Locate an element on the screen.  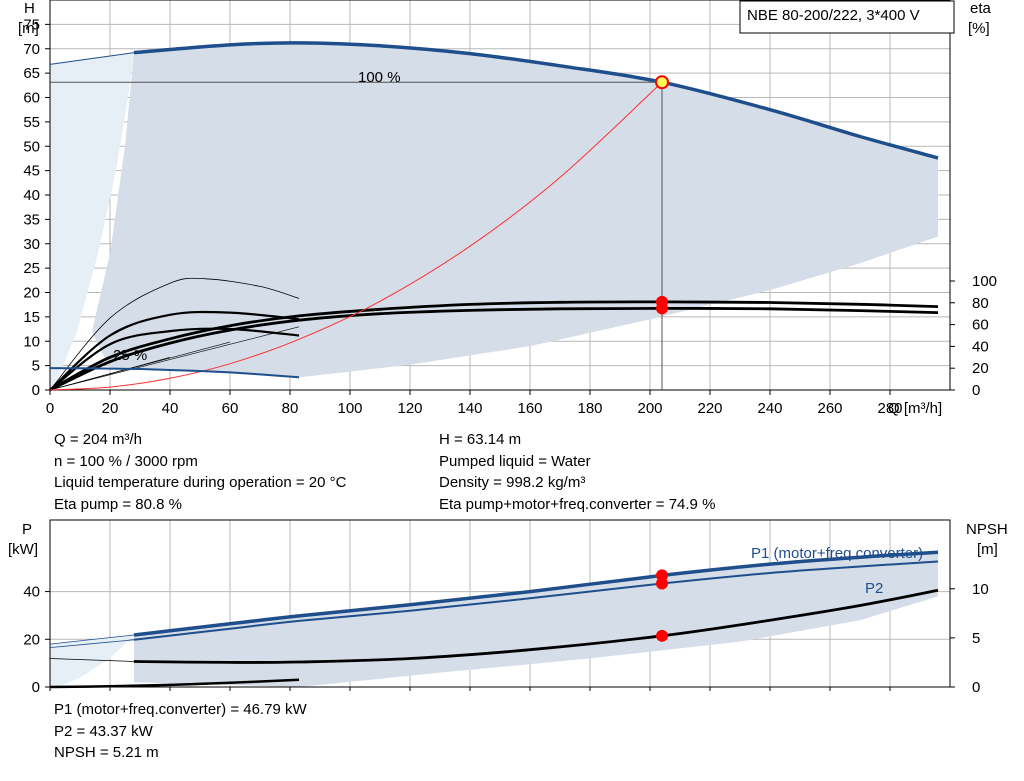
qh-y-tick-label: 20 is located at coordinates (31, 293).